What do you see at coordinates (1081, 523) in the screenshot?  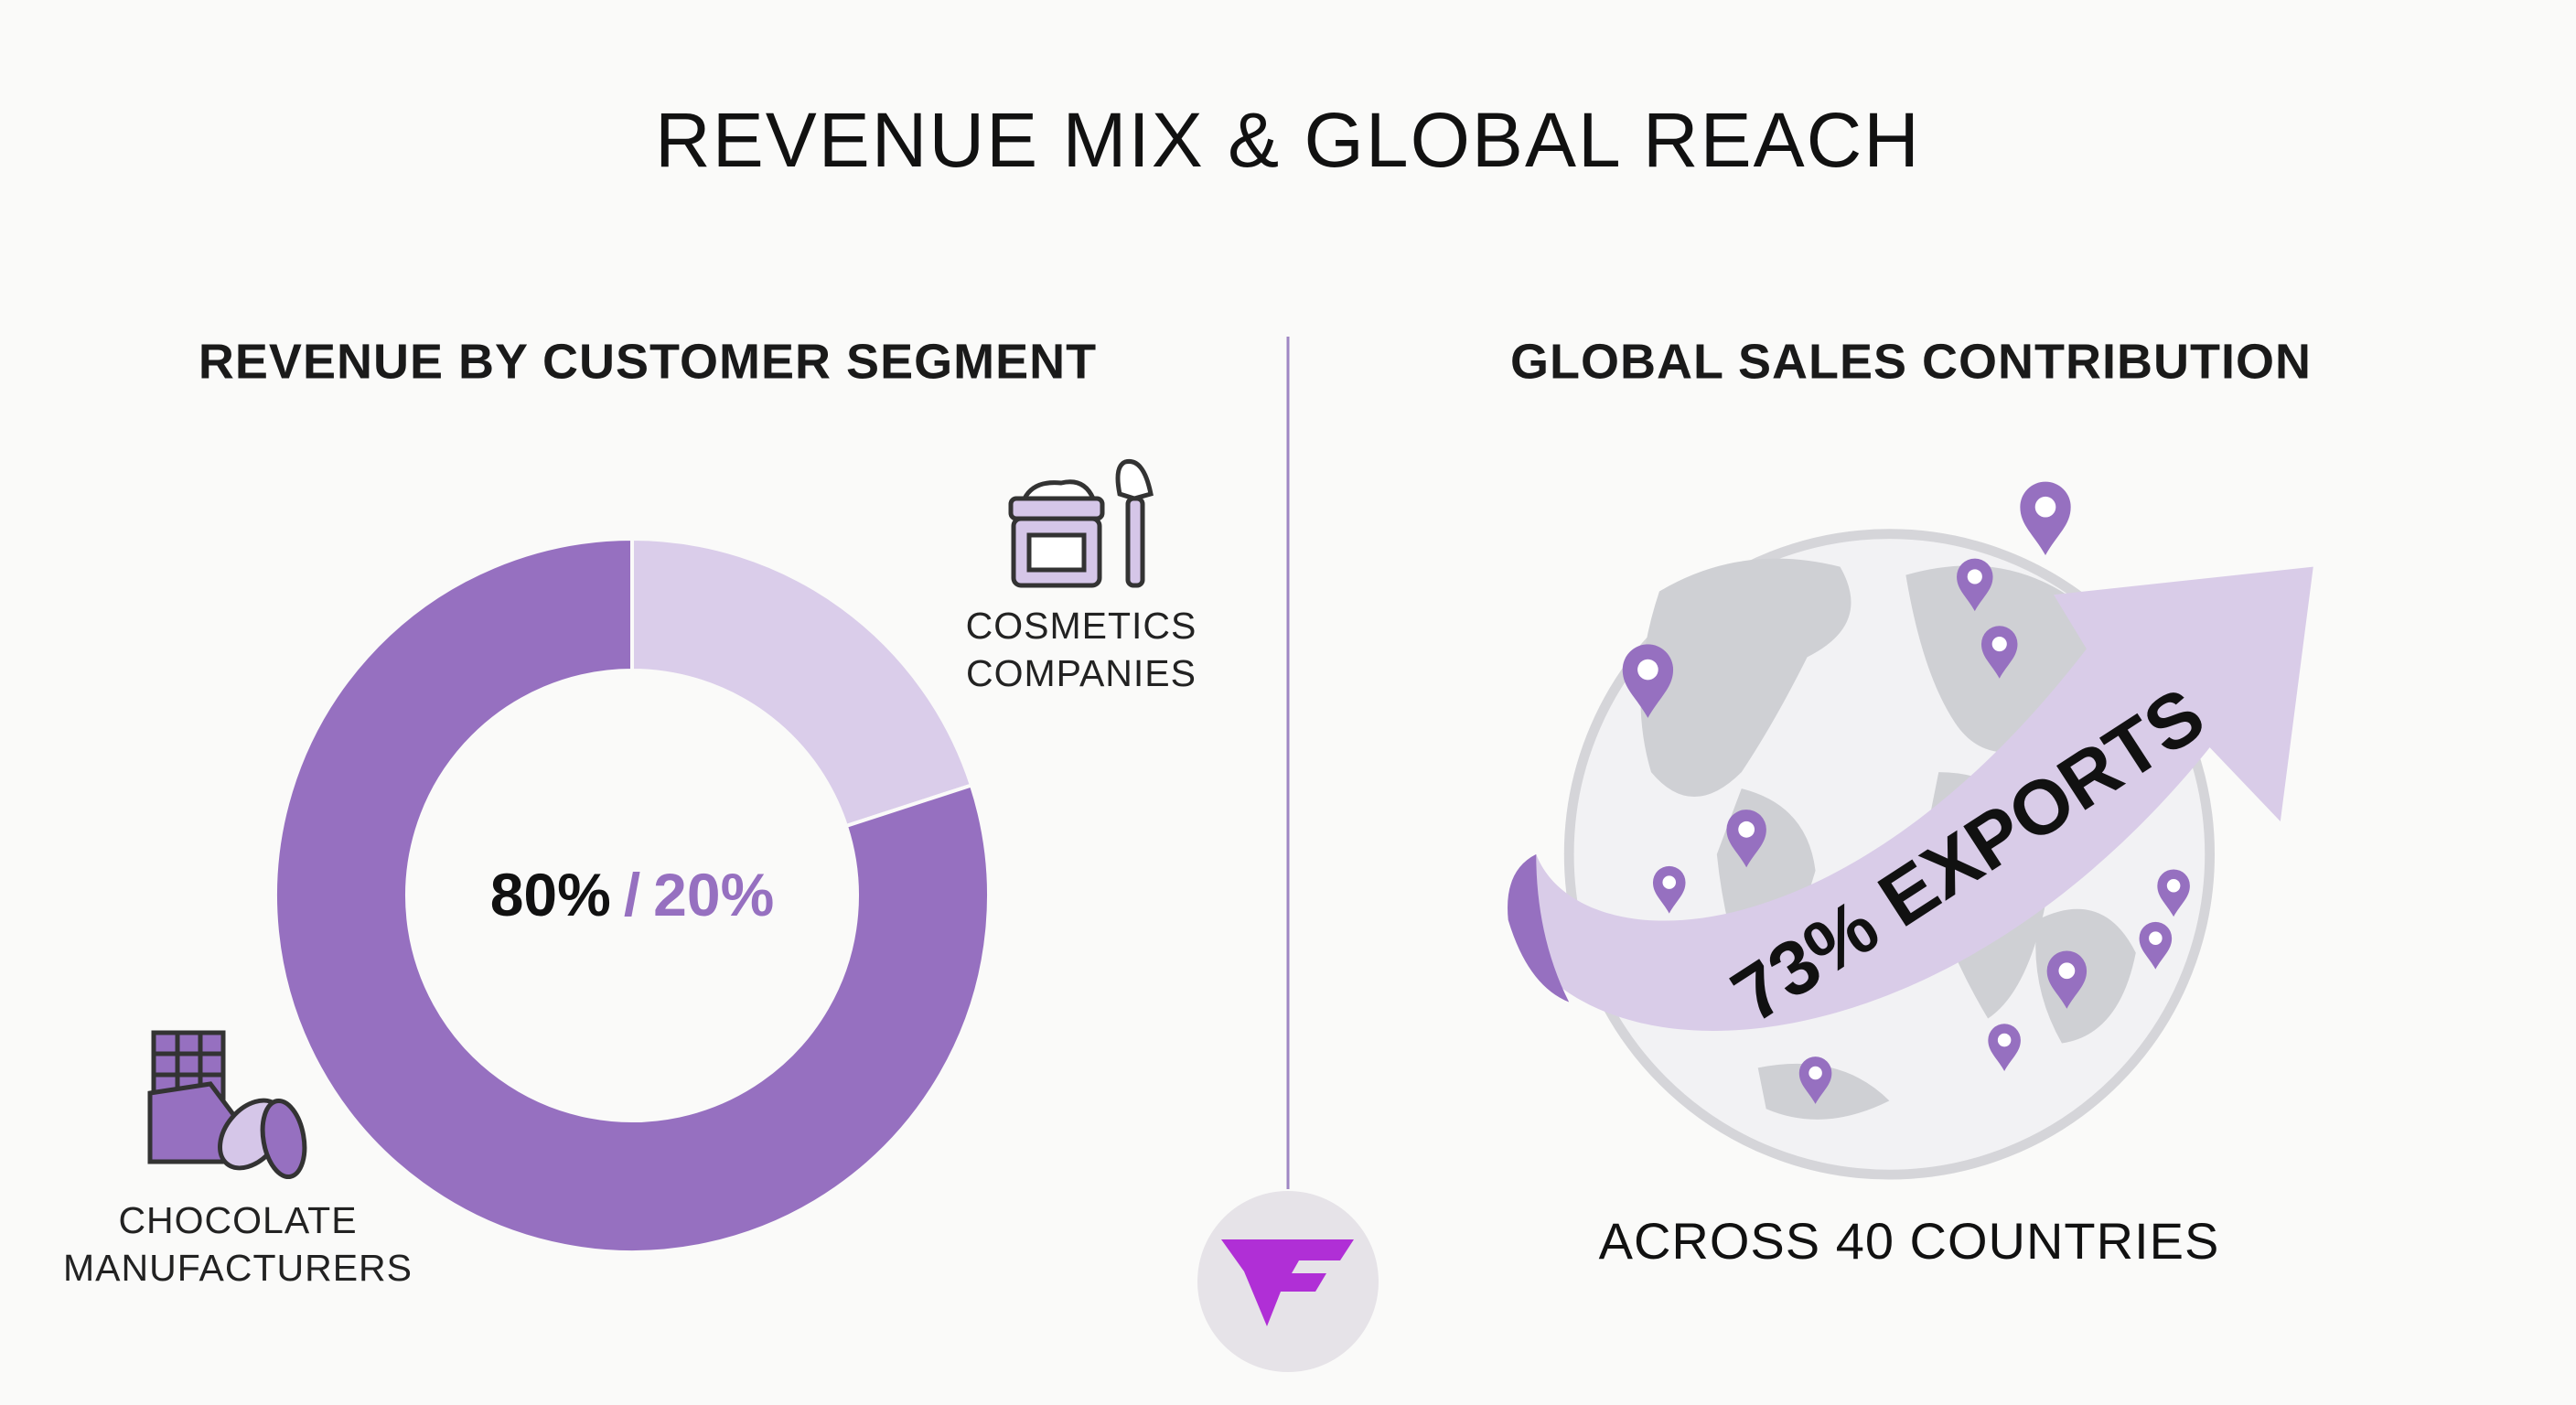 I see `cosmetics-icon` at bounding box center [1081, 523].